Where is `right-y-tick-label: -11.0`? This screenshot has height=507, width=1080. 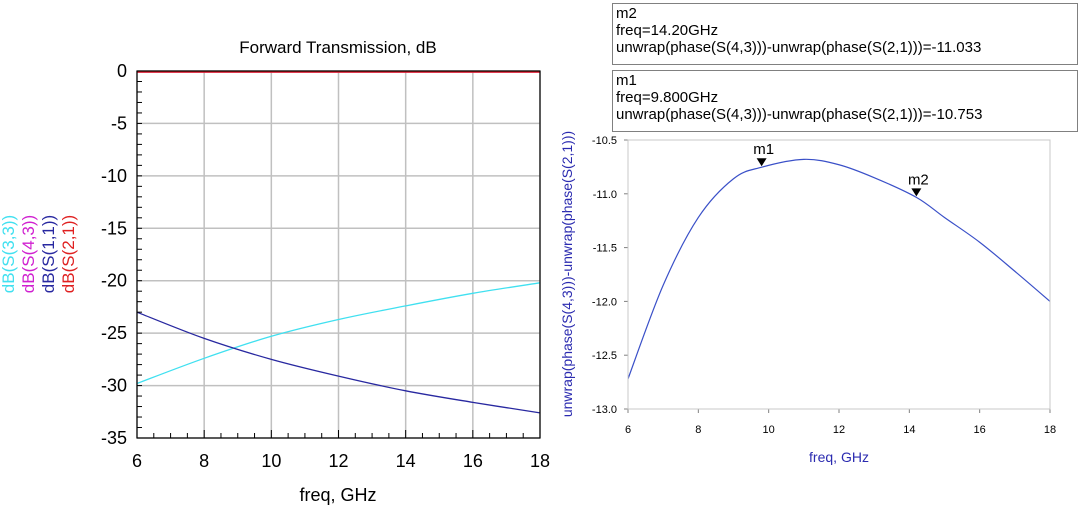
right-y-tick-label: -11.0 is located at coordinates (605, 195).